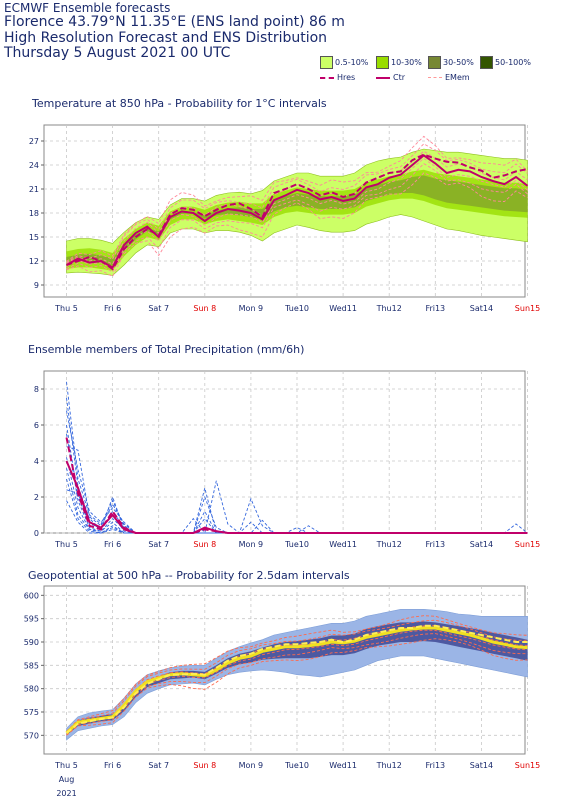 Image resolution: width=568 pixels, height=800 pixels. What do you see at coordinates (458, 62) in the screenshot?
I see `legend-label: 30-50%` at bounding box center [458, 62].